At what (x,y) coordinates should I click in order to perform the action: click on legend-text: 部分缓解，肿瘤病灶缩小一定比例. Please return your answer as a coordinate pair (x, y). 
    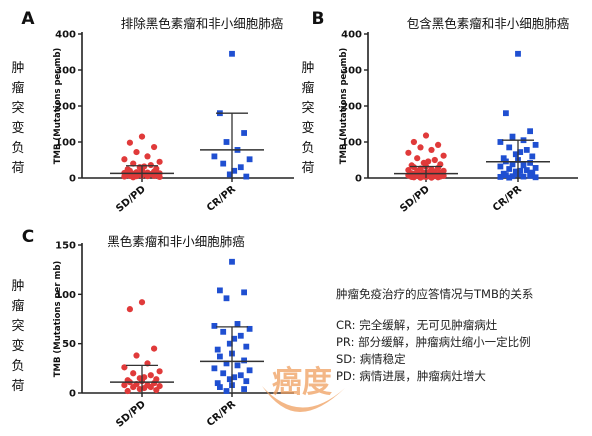
    Looking at the image, I should click on (444, 342).